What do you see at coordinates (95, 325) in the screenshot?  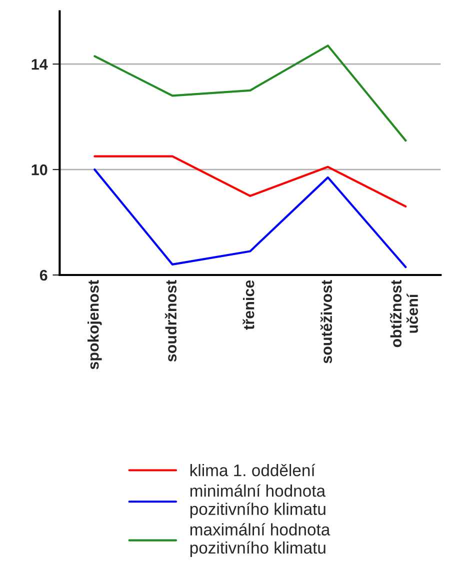 I see `x-tick-label: spokojenost` at bounding box center [95, 325].